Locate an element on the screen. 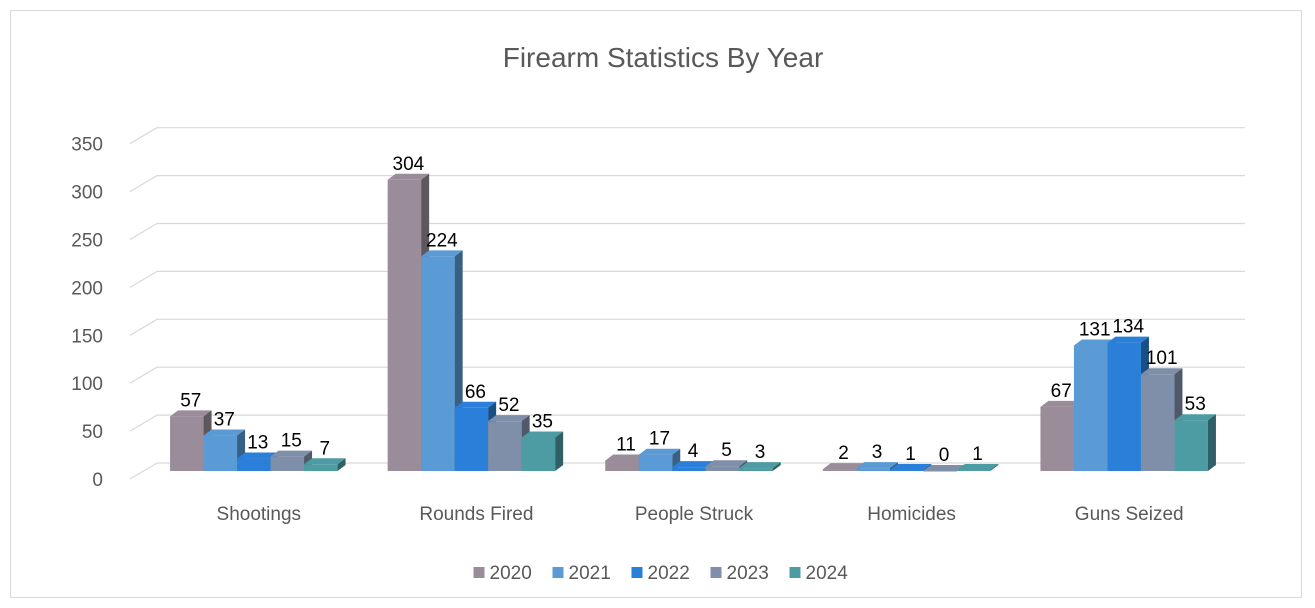 Image resolution: width=1315 pixels, height=608 pixels. data-label: 7 is located at coordinates (325, 448).